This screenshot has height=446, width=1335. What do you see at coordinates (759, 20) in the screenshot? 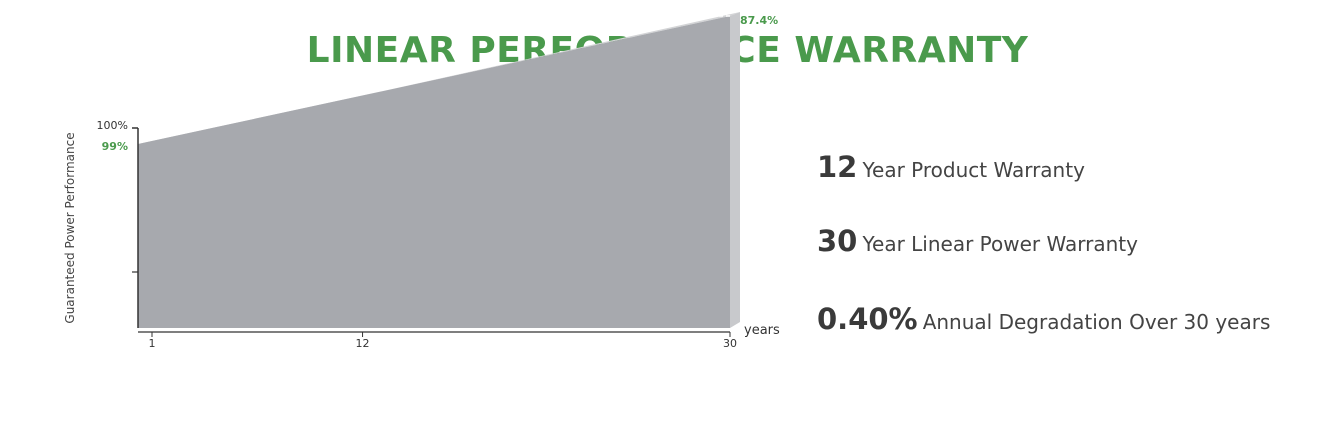
I see `data-label: 87.4%` at bounding box center [759, 20].